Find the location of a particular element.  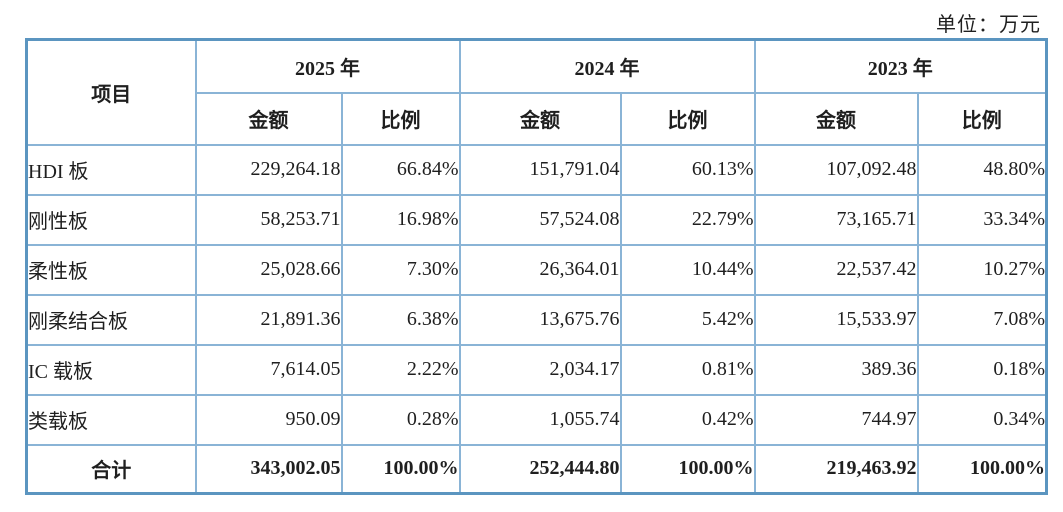

amount-cell: 25,028.66 is located at coordinates (268, 269).